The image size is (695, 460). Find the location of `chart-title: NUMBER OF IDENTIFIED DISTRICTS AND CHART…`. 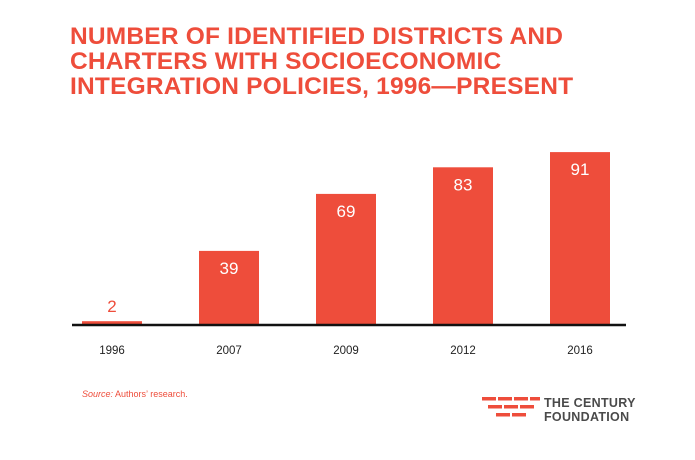

chart-title: NUMBER OF IDENTIFIED DISTRICTS AND CHART… is located at coordinates (370, 61).